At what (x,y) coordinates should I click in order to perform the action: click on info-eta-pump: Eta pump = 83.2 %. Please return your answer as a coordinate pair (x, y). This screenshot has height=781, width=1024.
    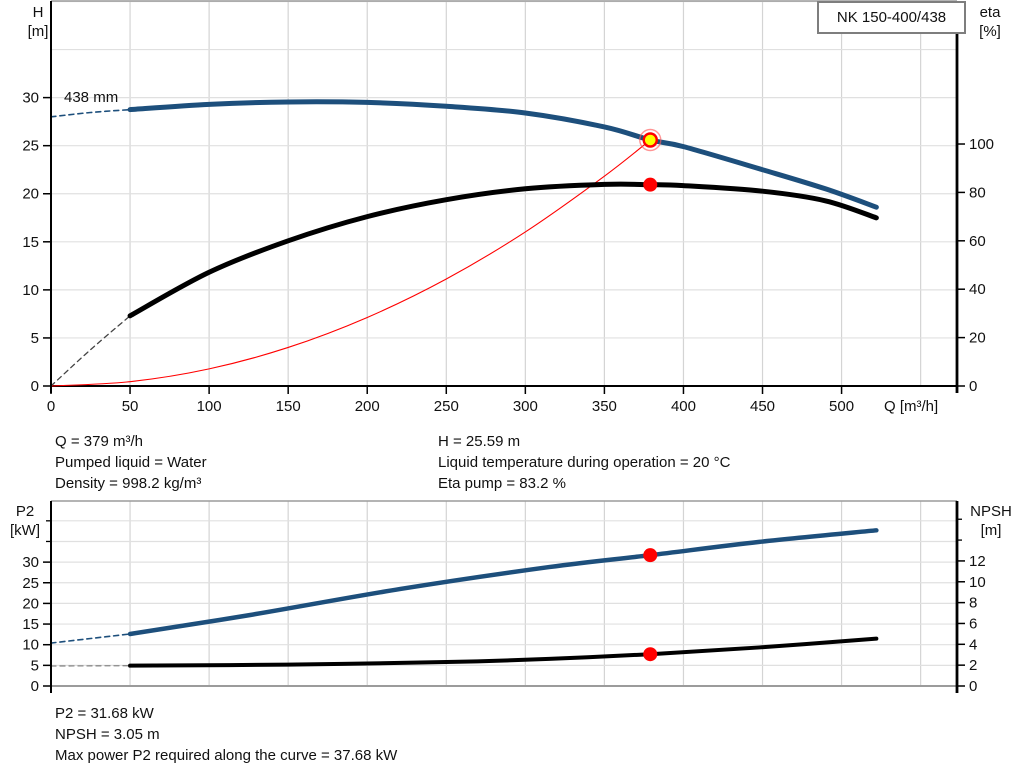
    Looking at the image, I should click on (502, 483).